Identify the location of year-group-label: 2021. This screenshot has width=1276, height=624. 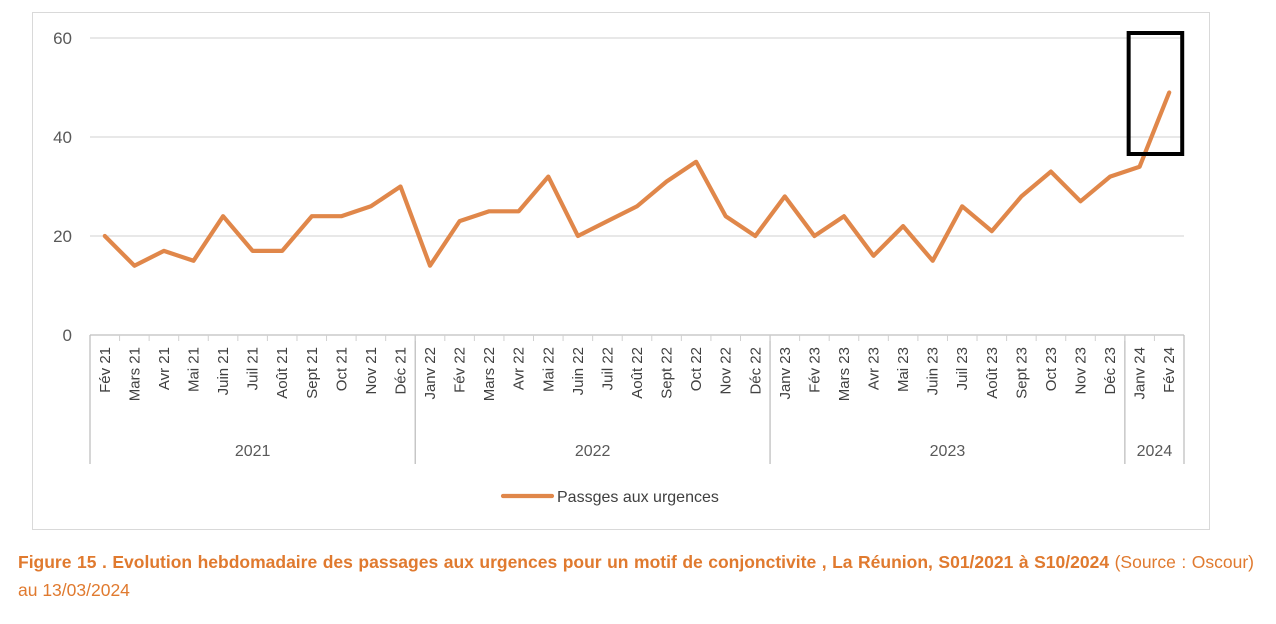
(253, 451).